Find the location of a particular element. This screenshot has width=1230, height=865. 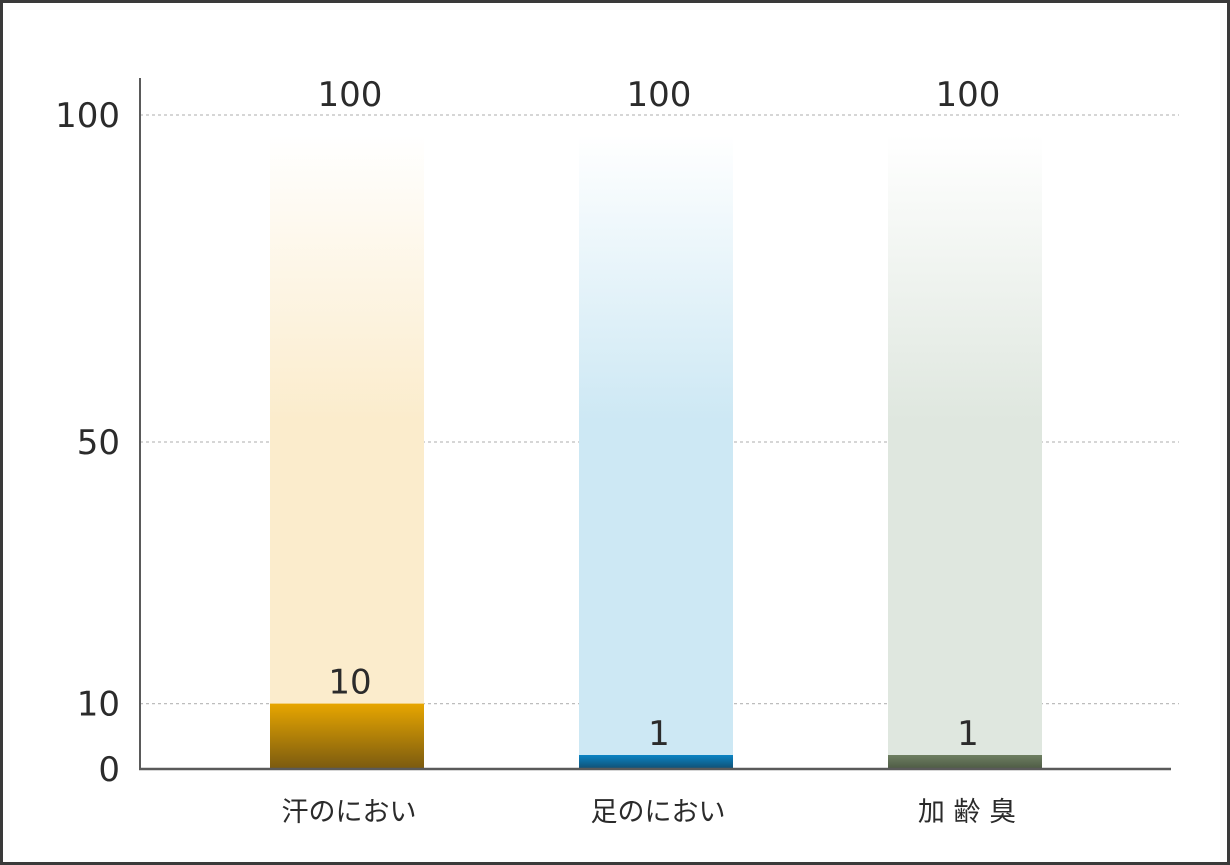

x-category-label: 汗のにおい is located at coordinates (349, 812).